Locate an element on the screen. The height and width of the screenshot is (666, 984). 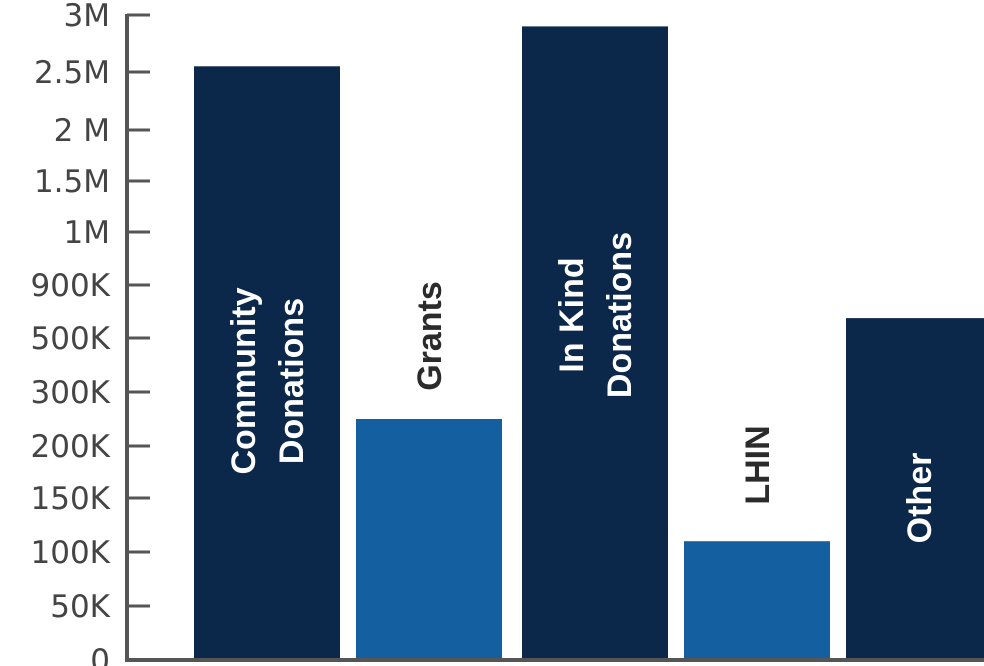
bar-label: In Kind Donations is located at coordinates (596, 315).